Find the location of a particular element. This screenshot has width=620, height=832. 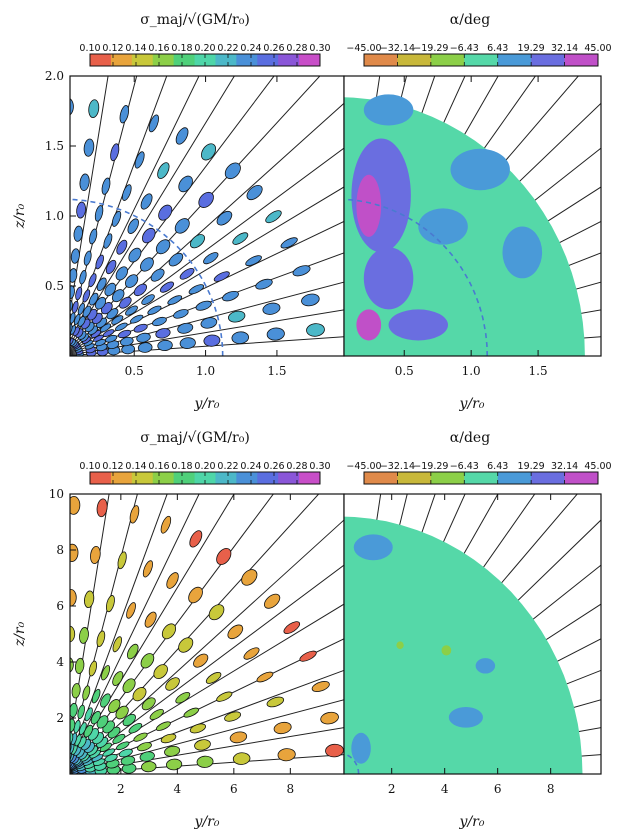

colorbar-tick-label: 0.22 is located at coordinates (227, 48).